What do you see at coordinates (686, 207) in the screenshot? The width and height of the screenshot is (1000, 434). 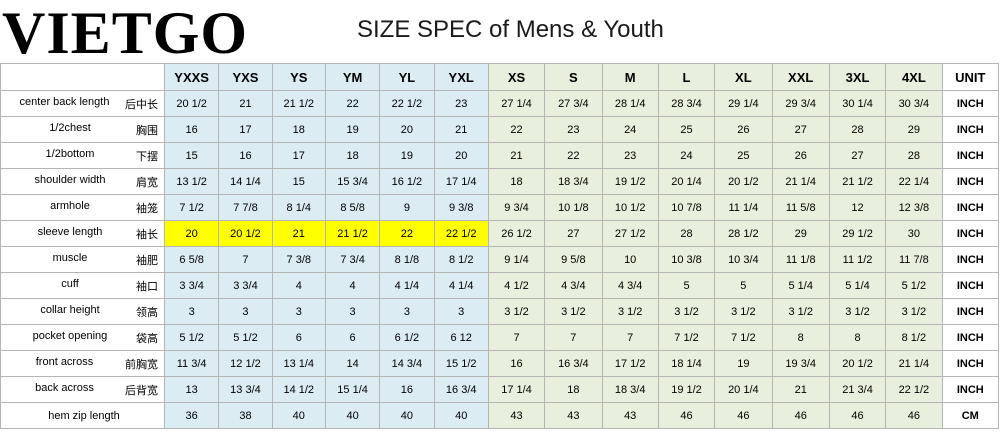 I see `table-cell: 10 7/8` at bounding box center [686, 207].